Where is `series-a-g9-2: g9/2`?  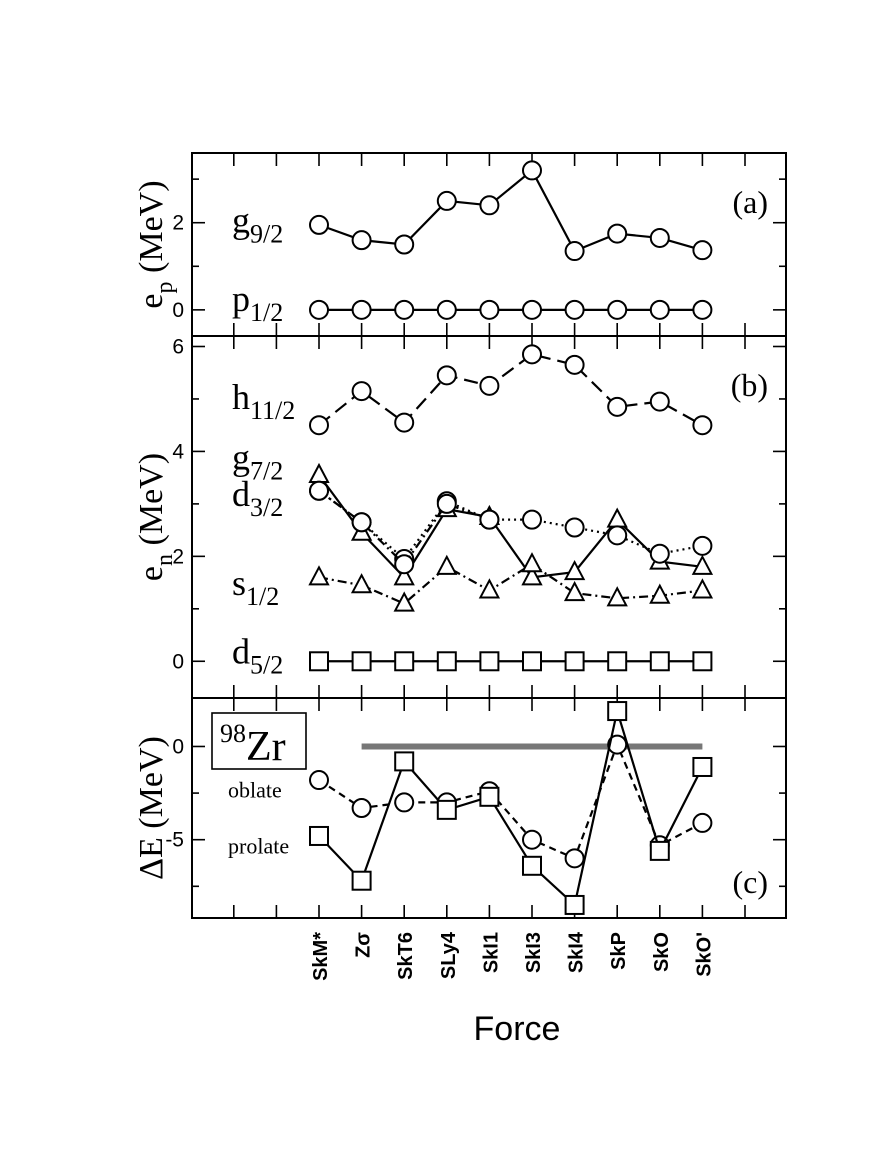
series-a-g9-2: g9/2 is located at coordinates (472, 211).